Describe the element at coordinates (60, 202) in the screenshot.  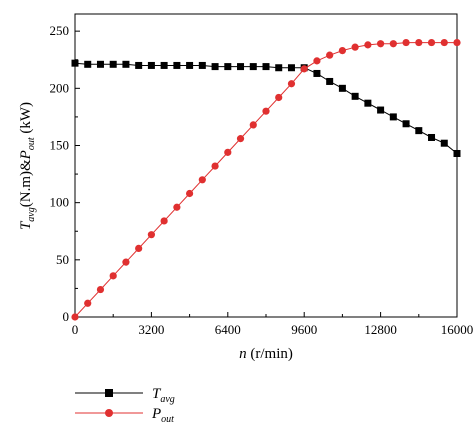
I see `y-tick-label: 100` at that location.